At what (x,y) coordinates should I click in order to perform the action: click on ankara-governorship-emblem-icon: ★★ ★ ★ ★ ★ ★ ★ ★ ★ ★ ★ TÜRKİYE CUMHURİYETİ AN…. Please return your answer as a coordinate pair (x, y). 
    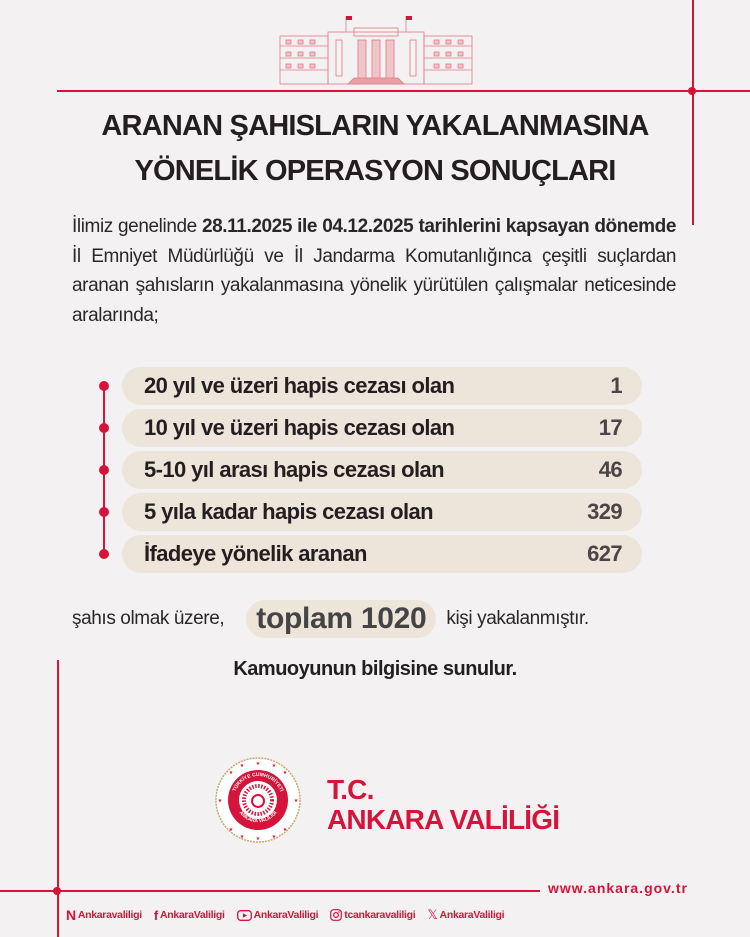
    Looking at the image, I should click on (258, 800).